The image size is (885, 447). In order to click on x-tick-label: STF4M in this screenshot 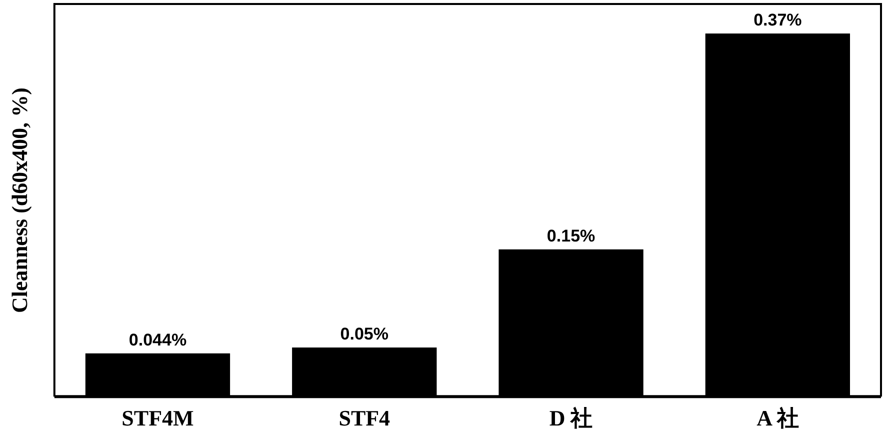, I will do `click(158, 417)`.